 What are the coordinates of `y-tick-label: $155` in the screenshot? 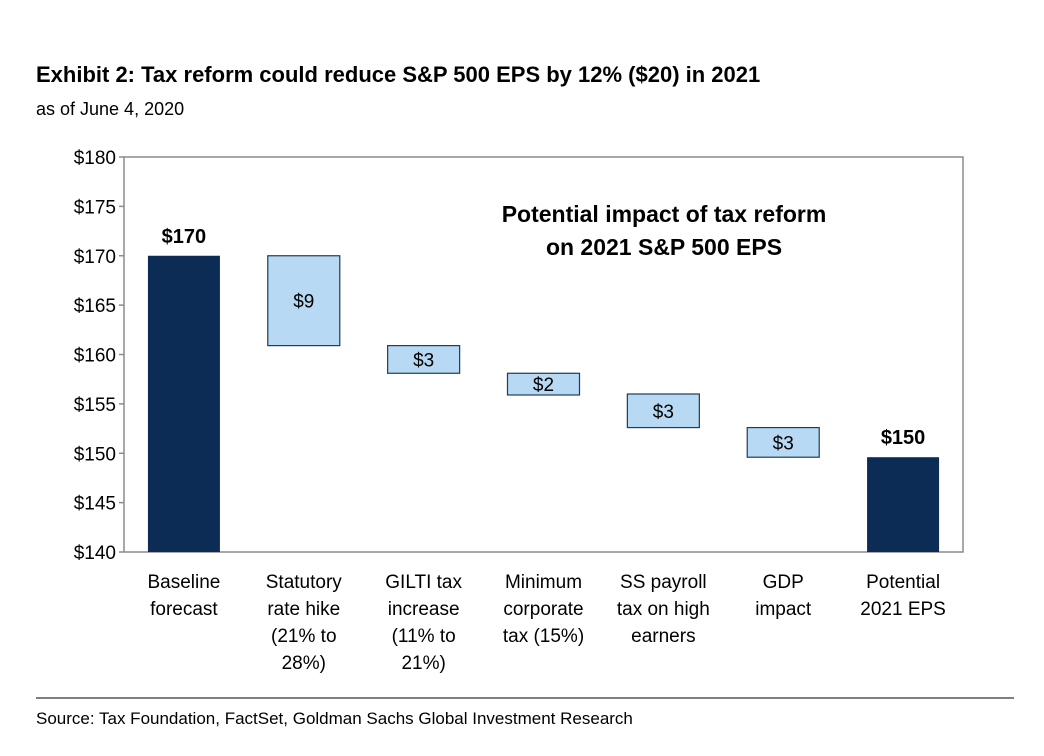 It's located at (95, 405).